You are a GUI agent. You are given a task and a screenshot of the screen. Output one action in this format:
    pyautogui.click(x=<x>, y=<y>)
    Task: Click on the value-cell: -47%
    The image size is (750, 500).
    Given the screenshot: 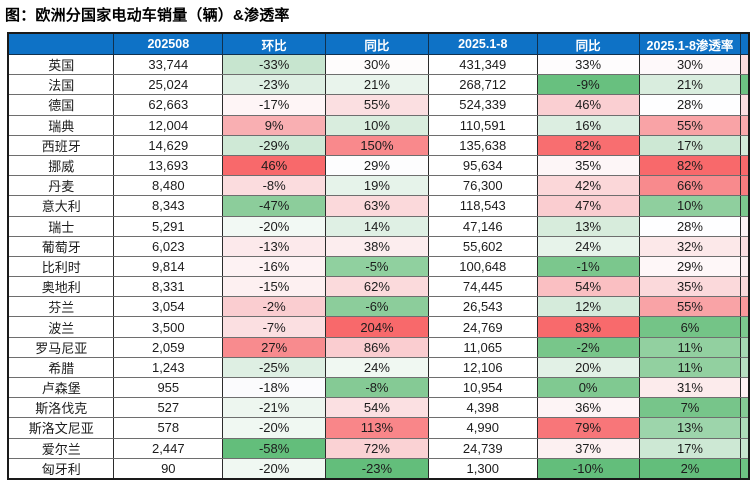 What is the action you would take?
    pyautogui.click(x=274, y=206)
    